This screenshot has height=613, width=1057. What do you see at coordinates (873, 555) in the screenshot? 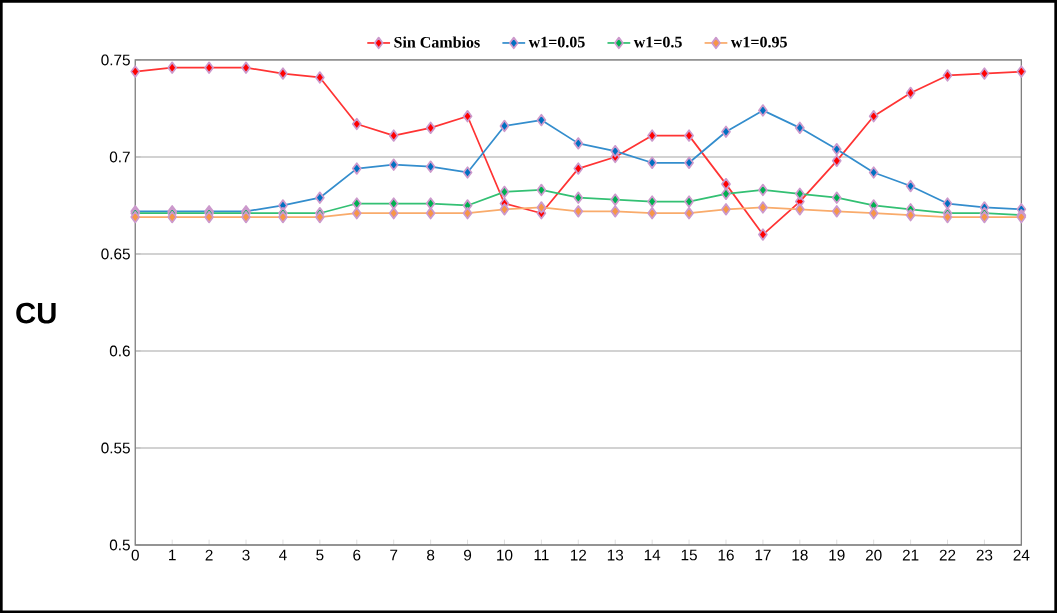
I see `x-tick-label: 20` at bounding box center [873, 555].